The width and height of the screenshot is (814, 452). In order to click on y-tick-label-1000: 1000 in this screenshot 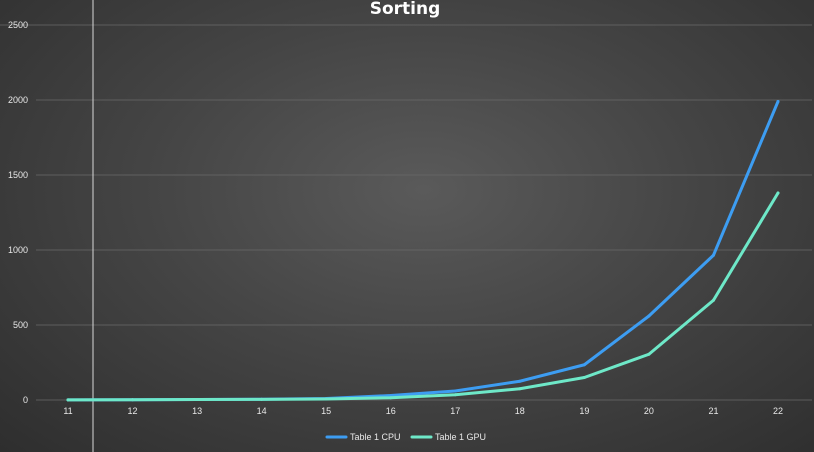, I will do `click(18, 250)`.